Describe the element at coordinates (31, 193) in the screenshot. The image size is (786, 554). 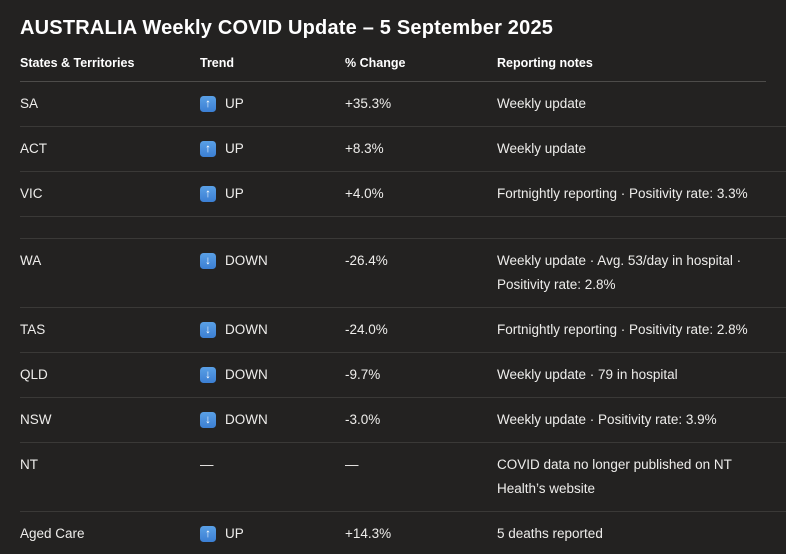
I see `state-label: VIC` at that location.